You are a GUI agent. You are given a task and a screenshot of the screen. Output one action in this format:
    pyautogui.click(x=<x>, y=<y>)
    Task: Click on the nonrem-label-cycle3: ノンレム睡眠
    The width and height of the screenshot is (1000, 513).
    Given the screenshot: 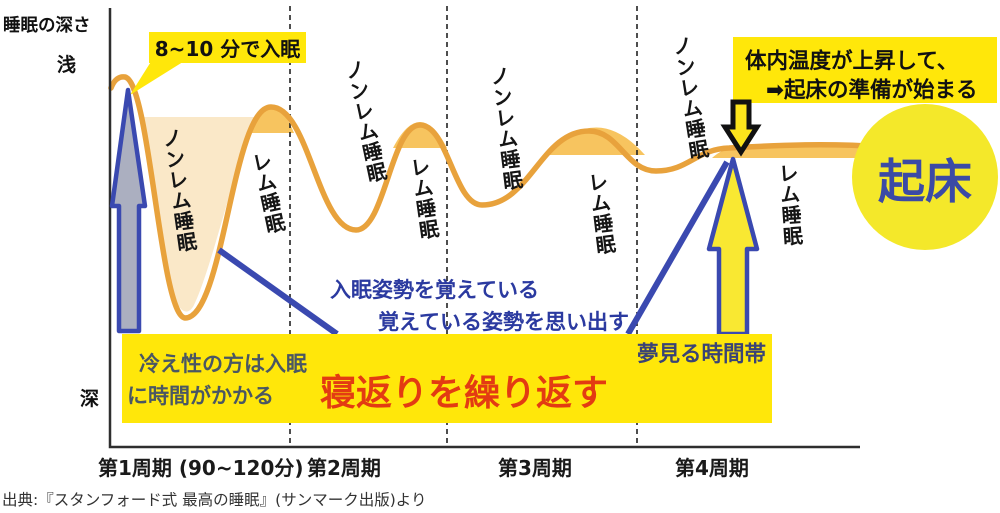 What is the action you would take?
    pyautogui.click(x=505, y=128)
    